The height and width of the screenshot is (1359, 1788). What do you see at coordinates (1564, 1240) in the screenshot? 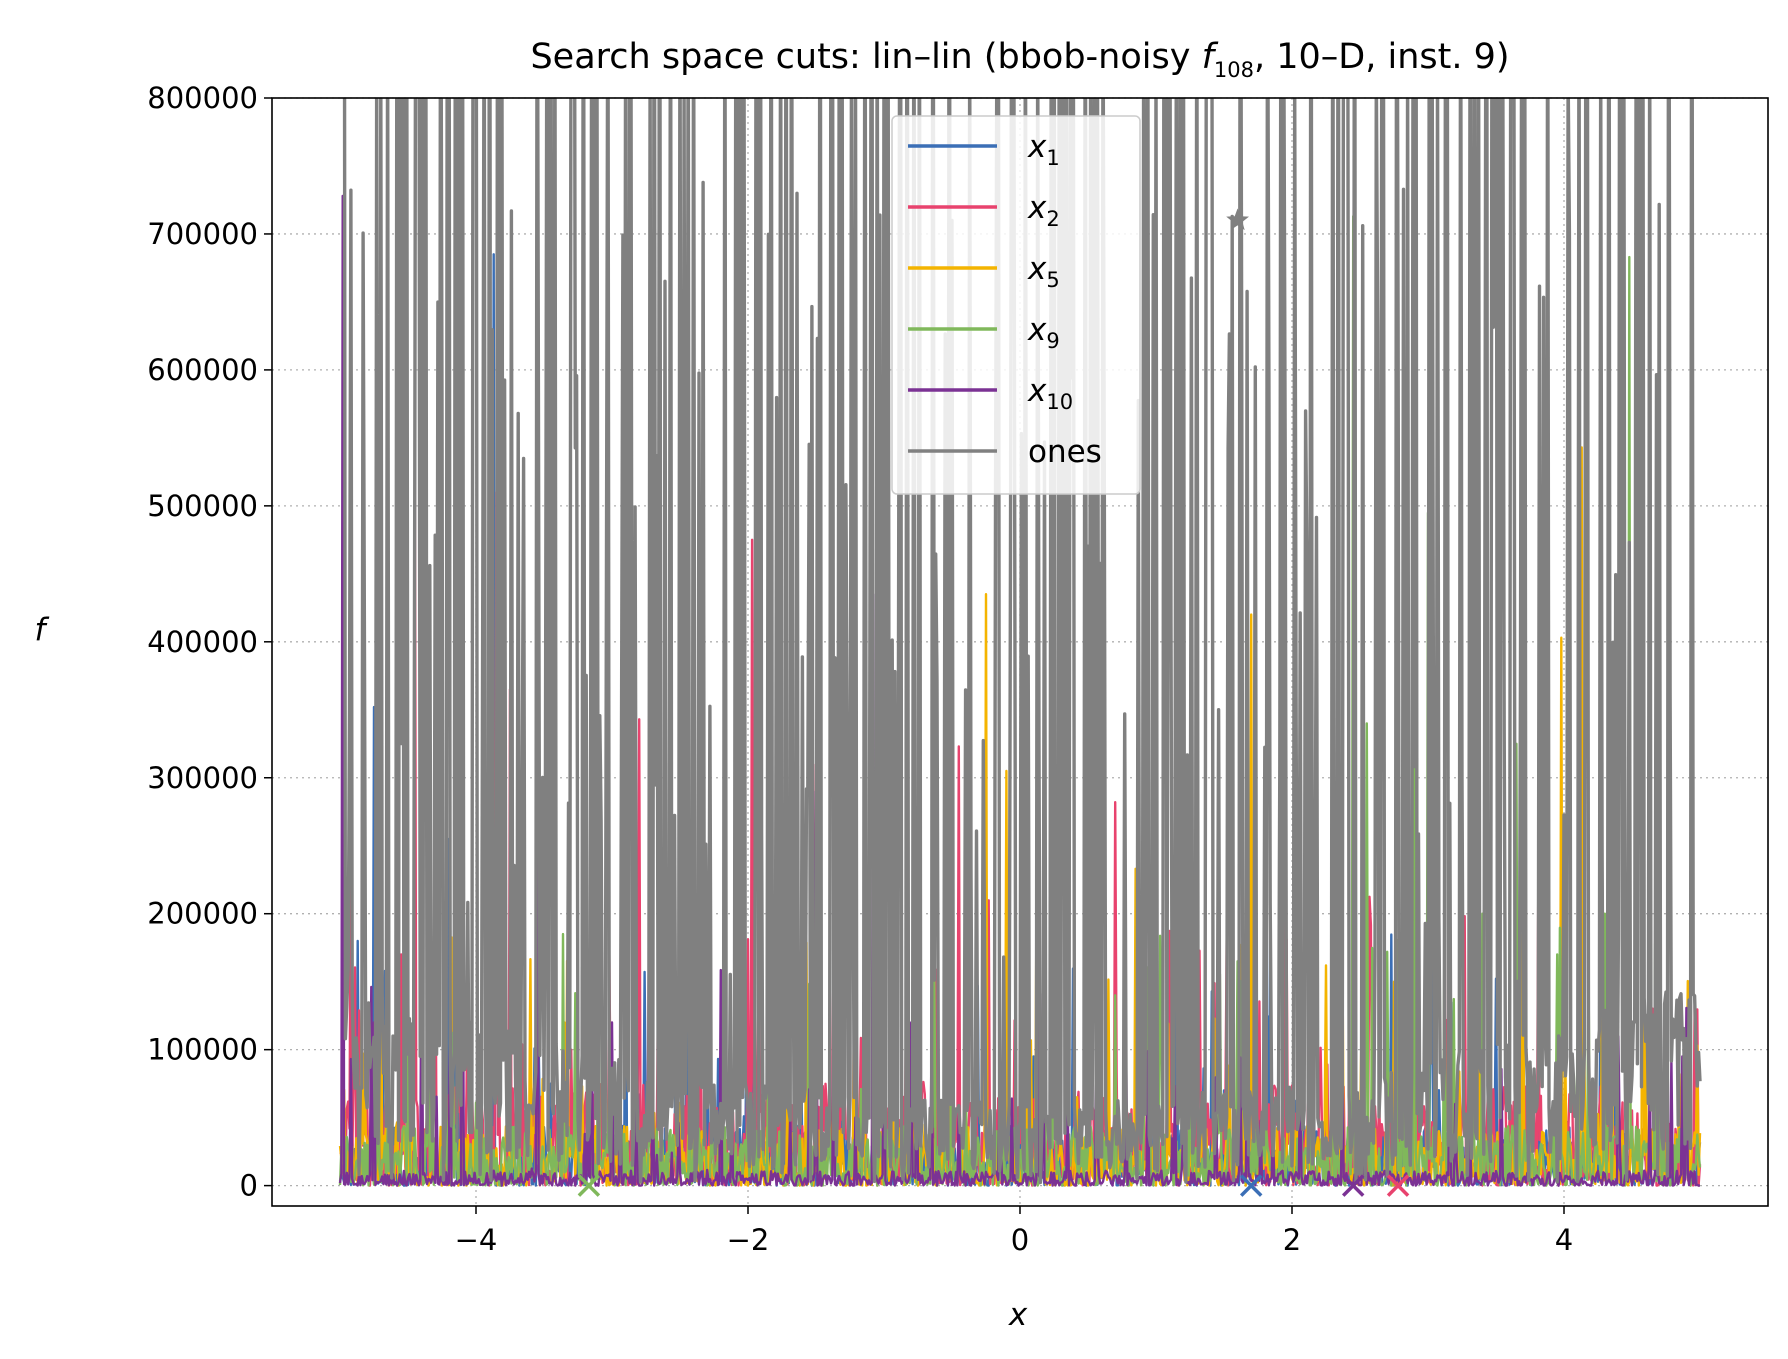
I see `x-tick-label: 4` at bounding box center [1564, 1240].